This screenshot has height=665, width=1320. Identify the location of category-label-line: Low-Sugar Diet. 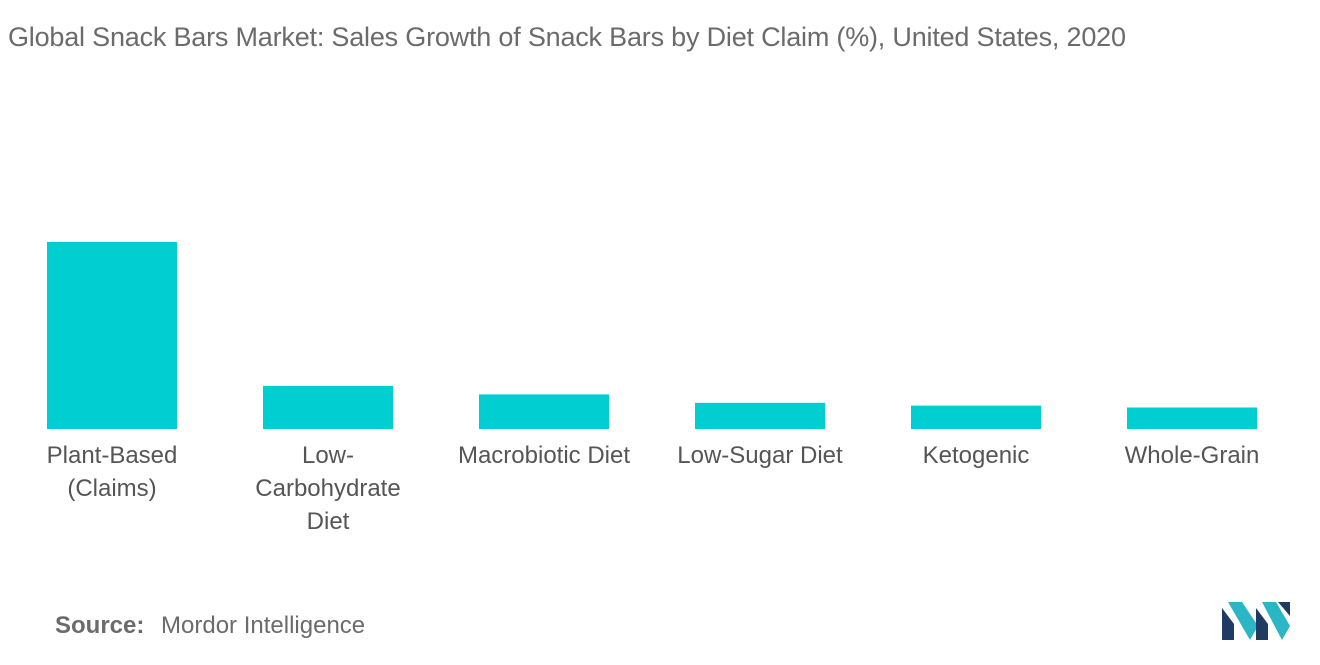
(760, 455).